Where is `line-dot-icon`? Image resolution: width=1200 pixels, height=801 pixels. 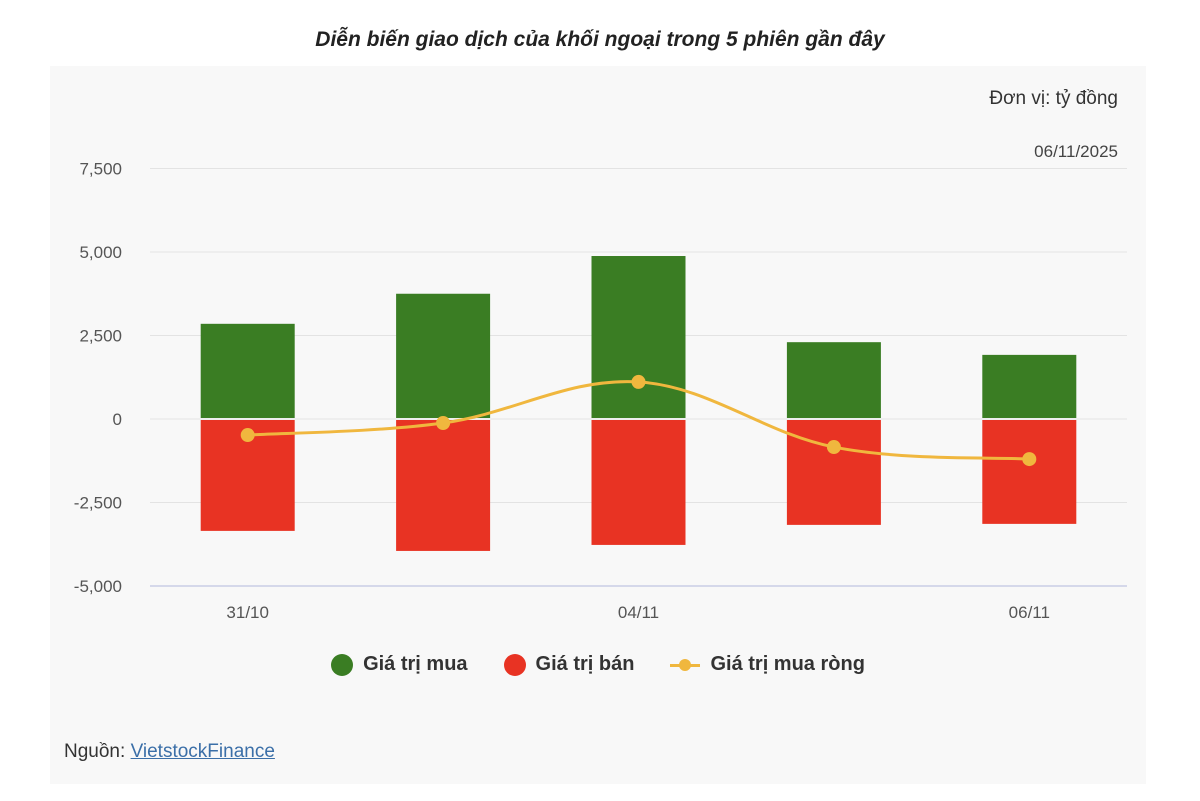 line-dot-icon is located at coordinates (685, 665).